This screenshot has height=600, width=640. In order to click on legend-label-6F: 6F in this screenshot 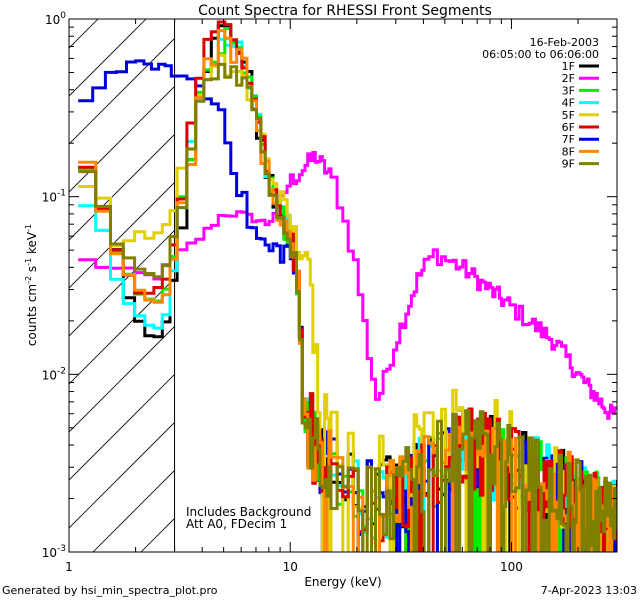, I will do `click(568, 127)`.